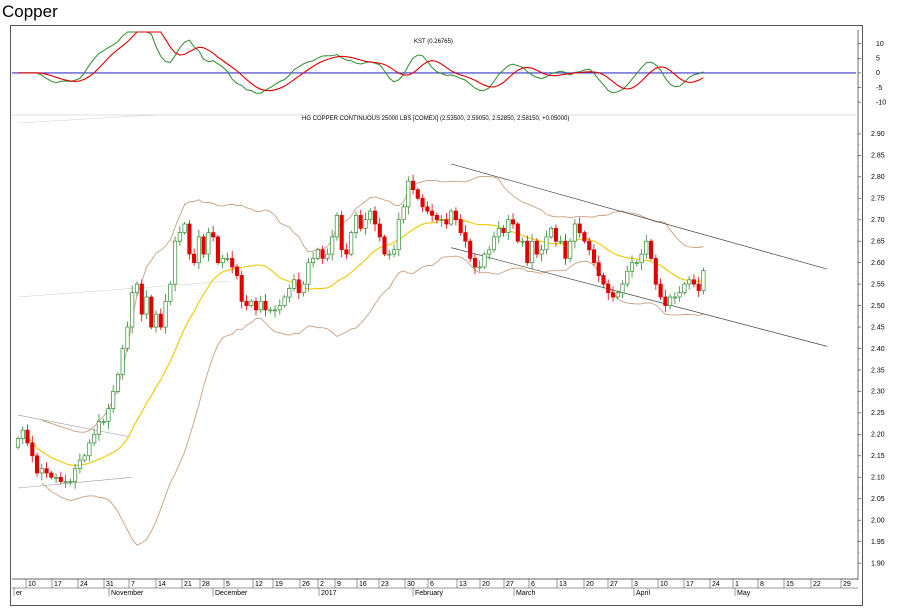 The image size is (903, 614). Describe the element at coordinates (259, 584) in the screenshot. I see `day-tick-label: 12` at that location.